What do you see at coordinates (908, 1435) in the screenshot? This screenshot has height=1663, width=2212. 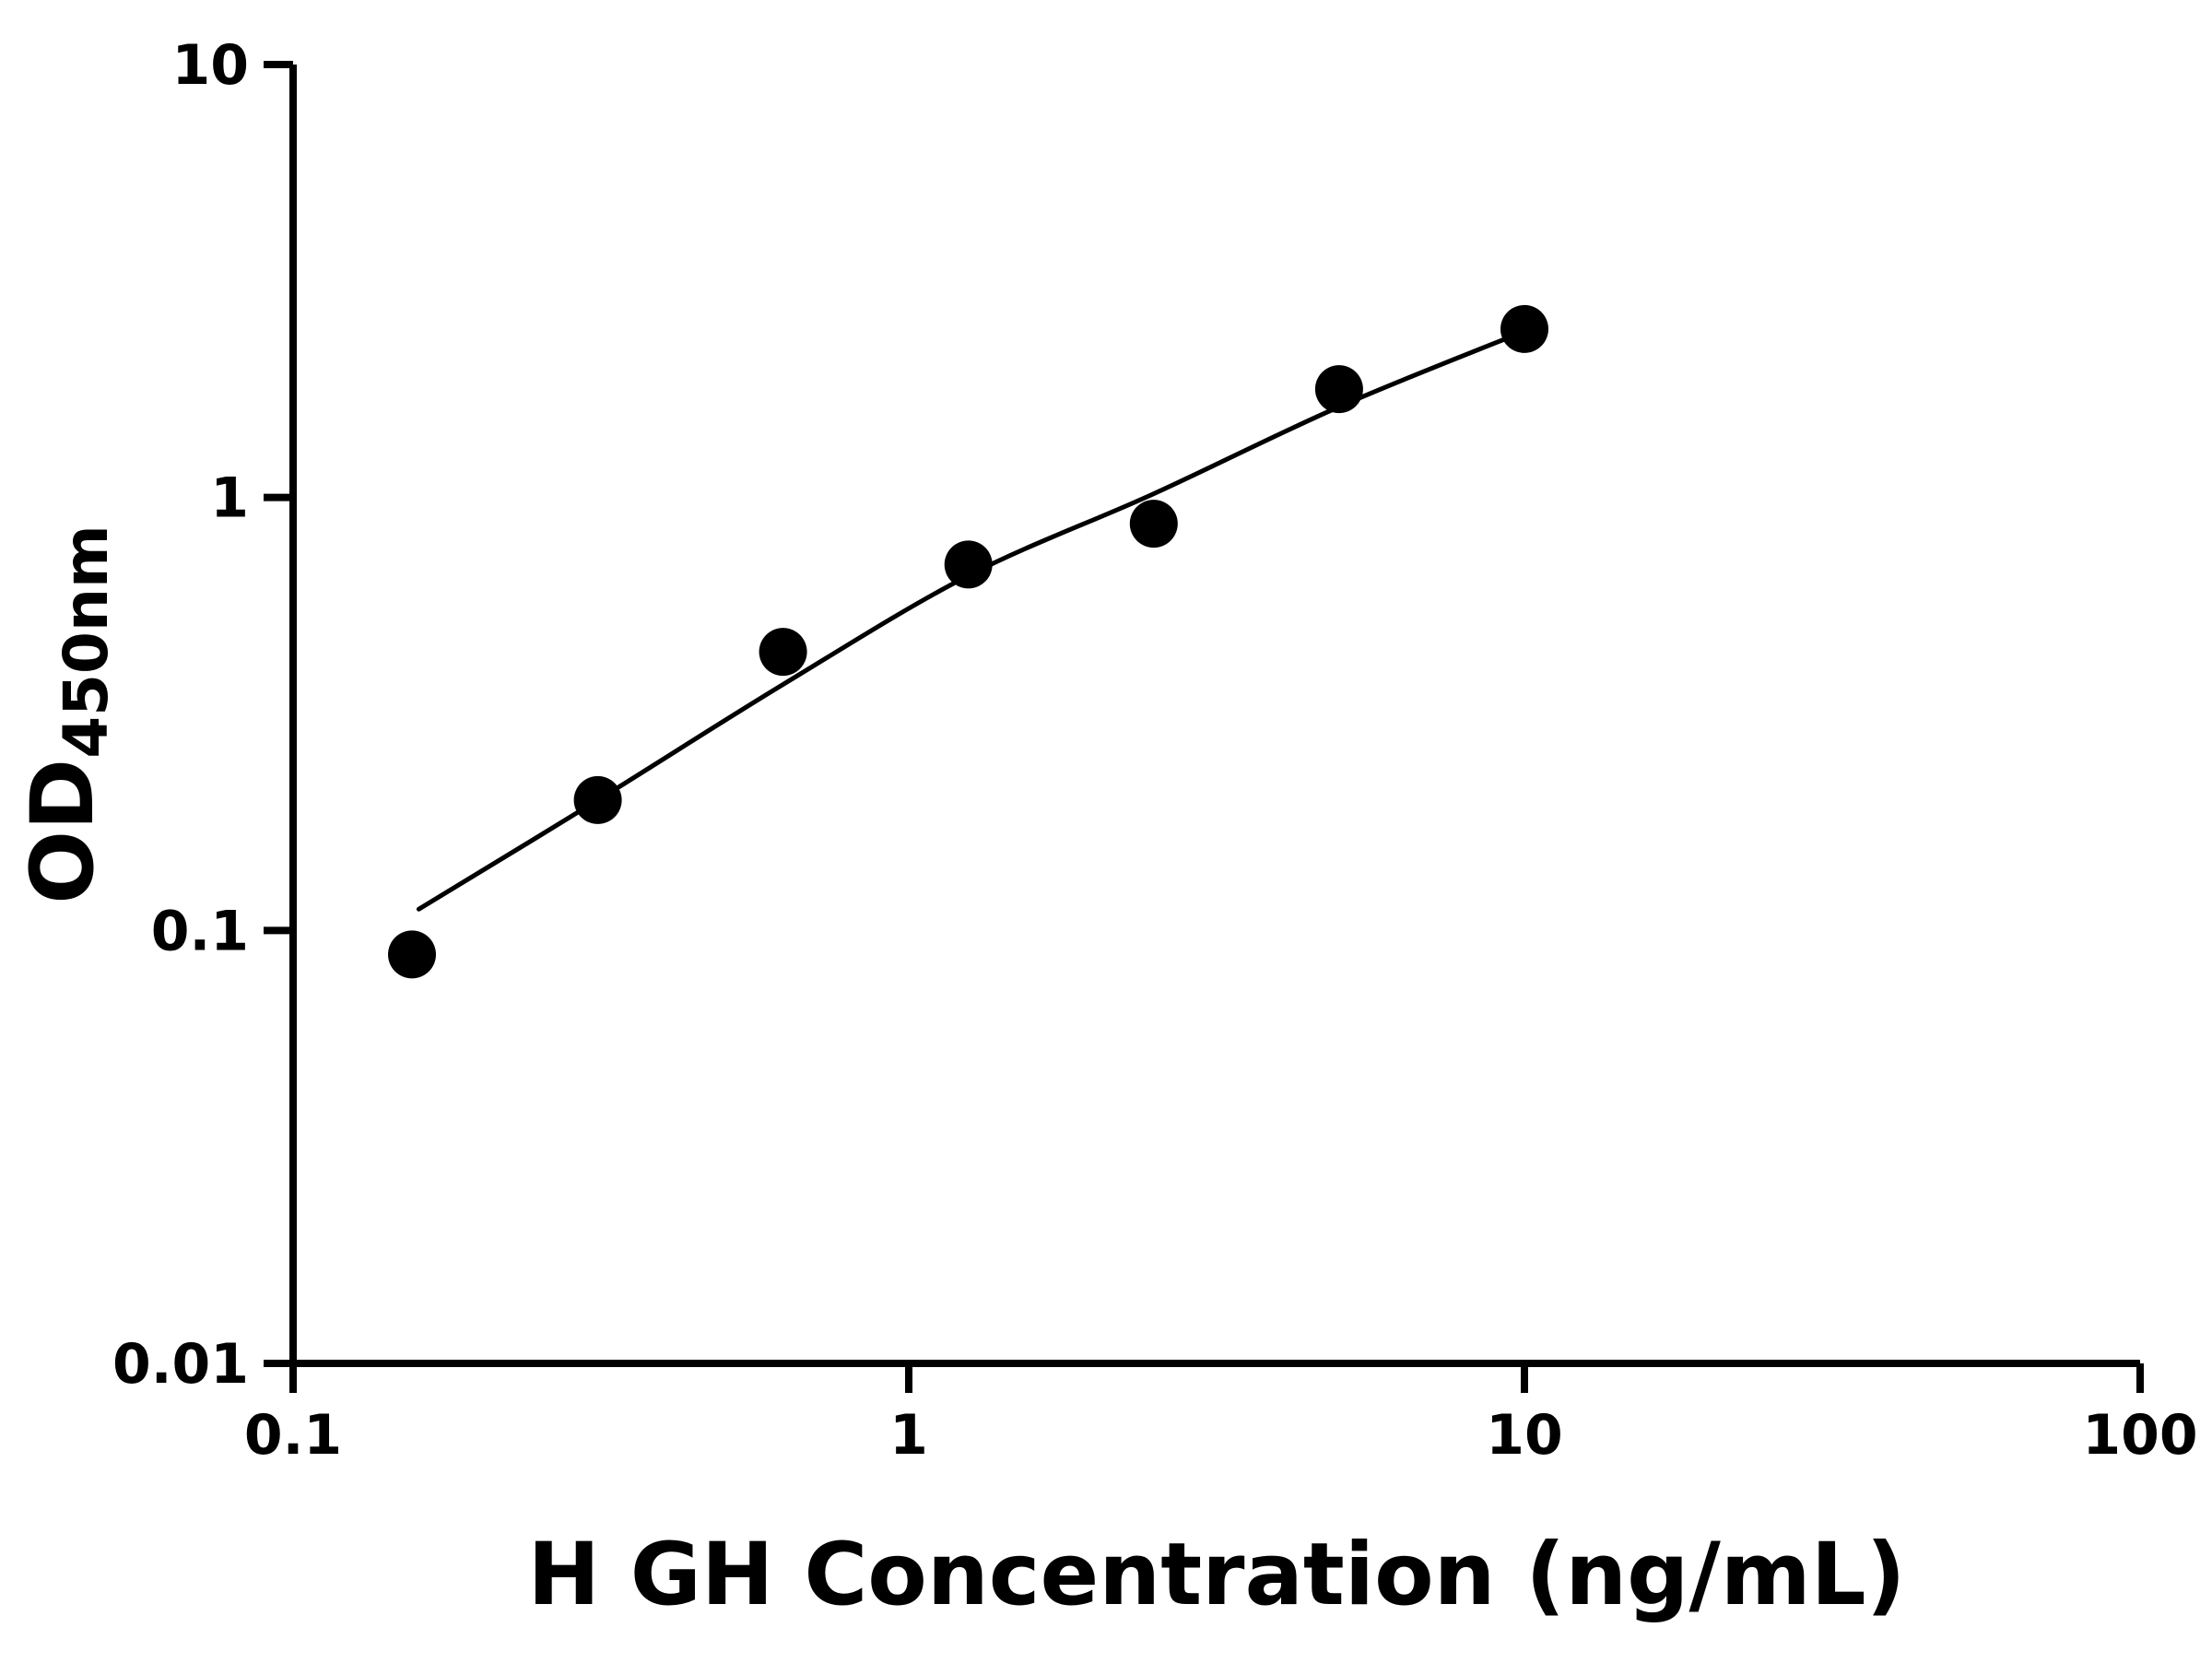 I see `x-tick-label: 1` at bounding box center [908, 1435].